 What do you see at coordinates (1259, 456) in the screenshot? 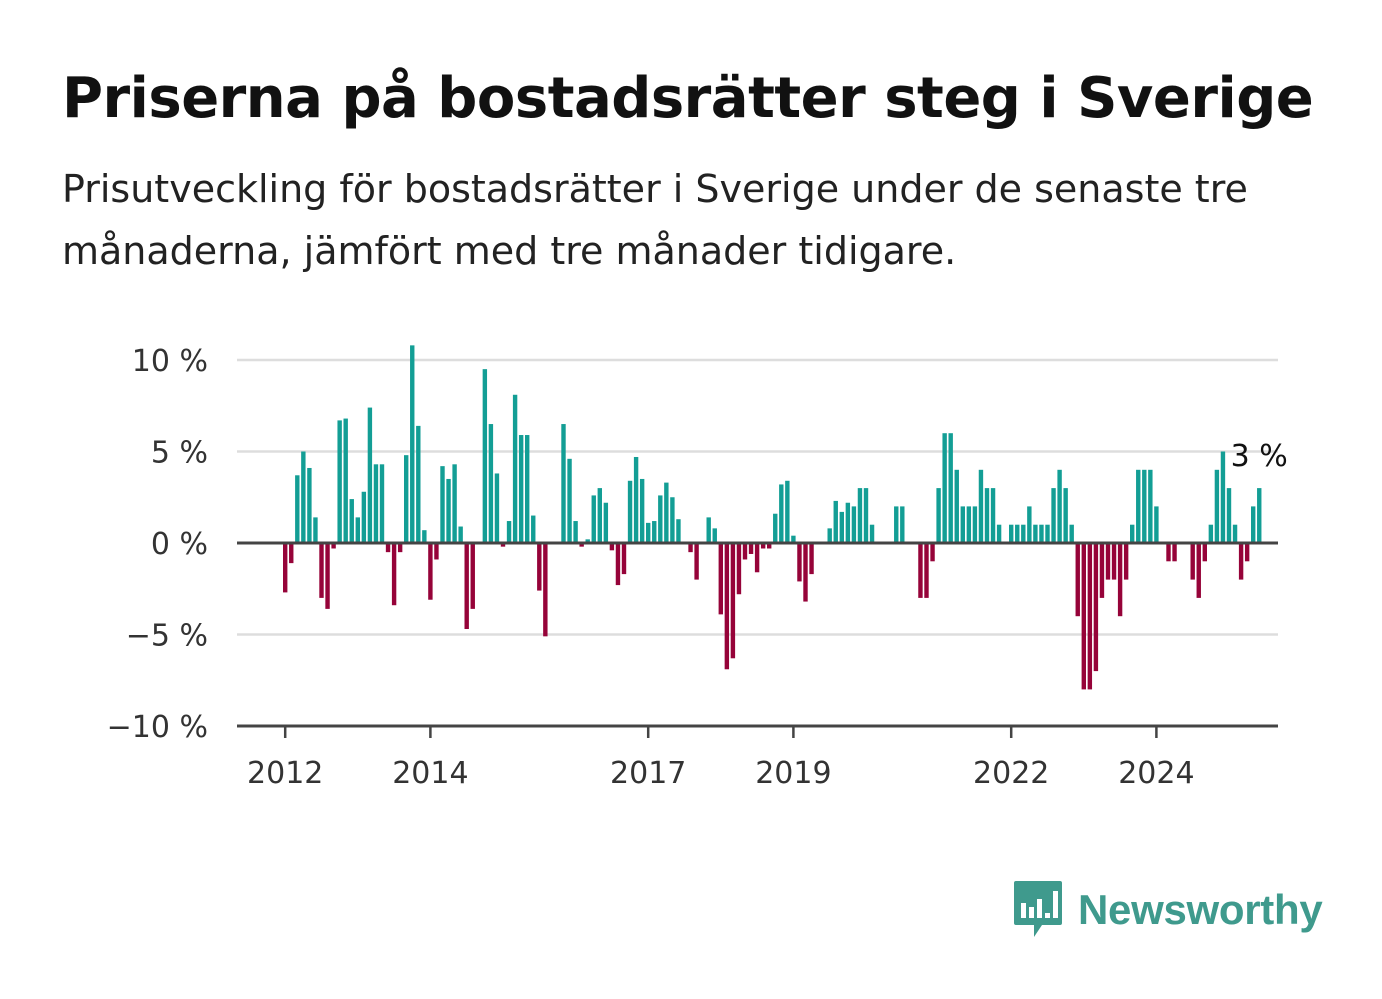
I see `last-value-label: 3 %` at bounding box center [1259, 456].